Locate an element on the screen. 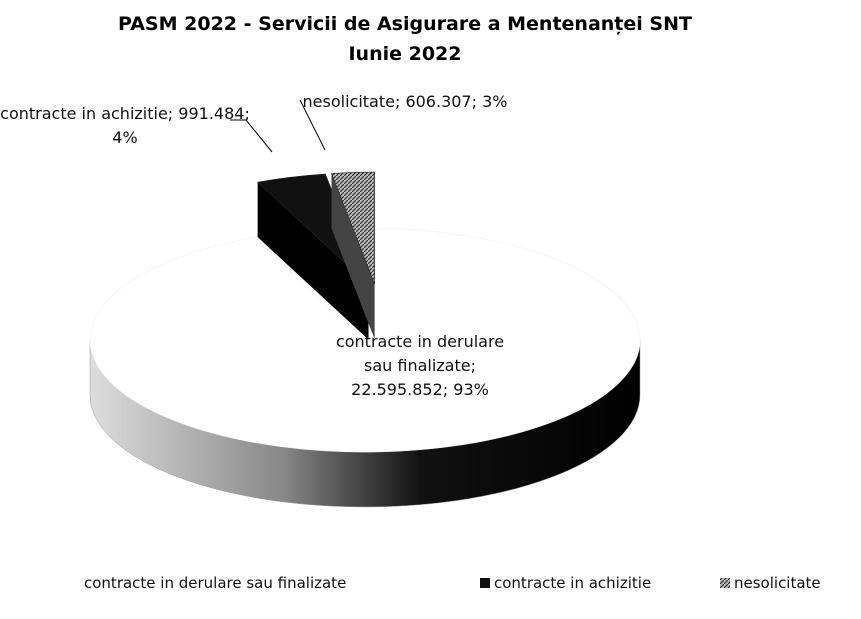 The height and width of the screenshot is (619, 861). legend-label: contracte in derulare sau finalizate is located at coordinates (215, 583).